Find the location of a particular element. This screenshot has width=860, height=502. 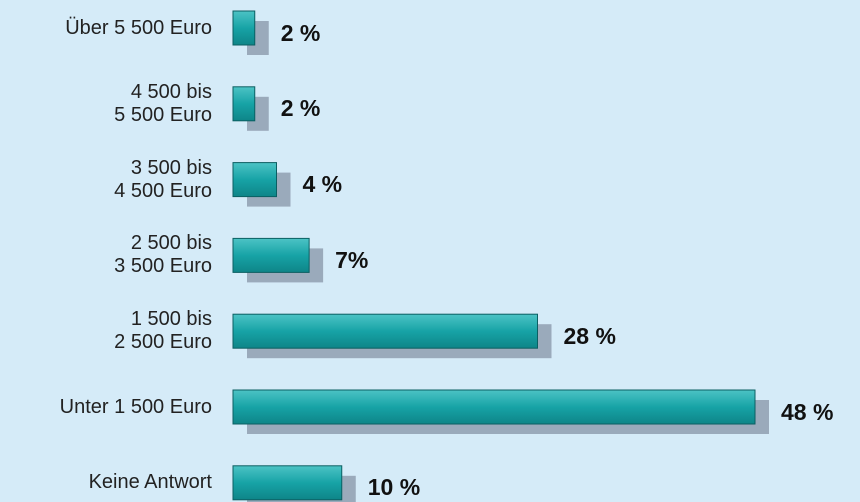

value-label: 7% is located at coordinates (352, 259).